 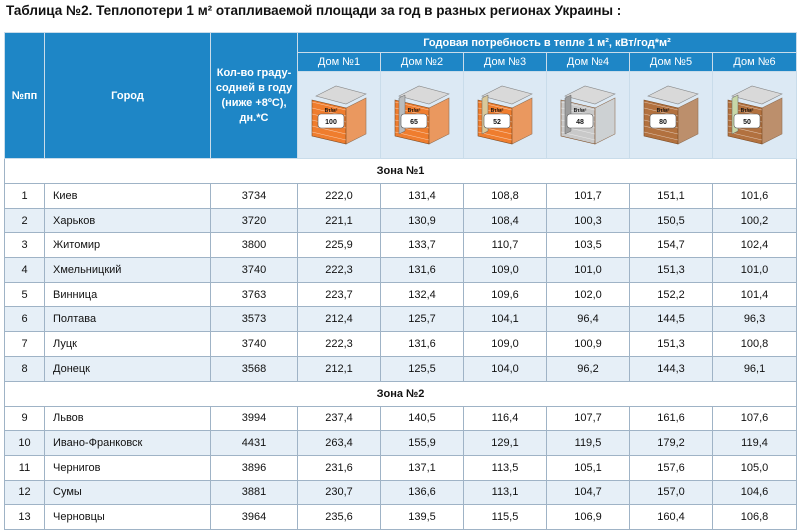 I want to click on header-house-3: Дом №3, so click(x=505, y=62).